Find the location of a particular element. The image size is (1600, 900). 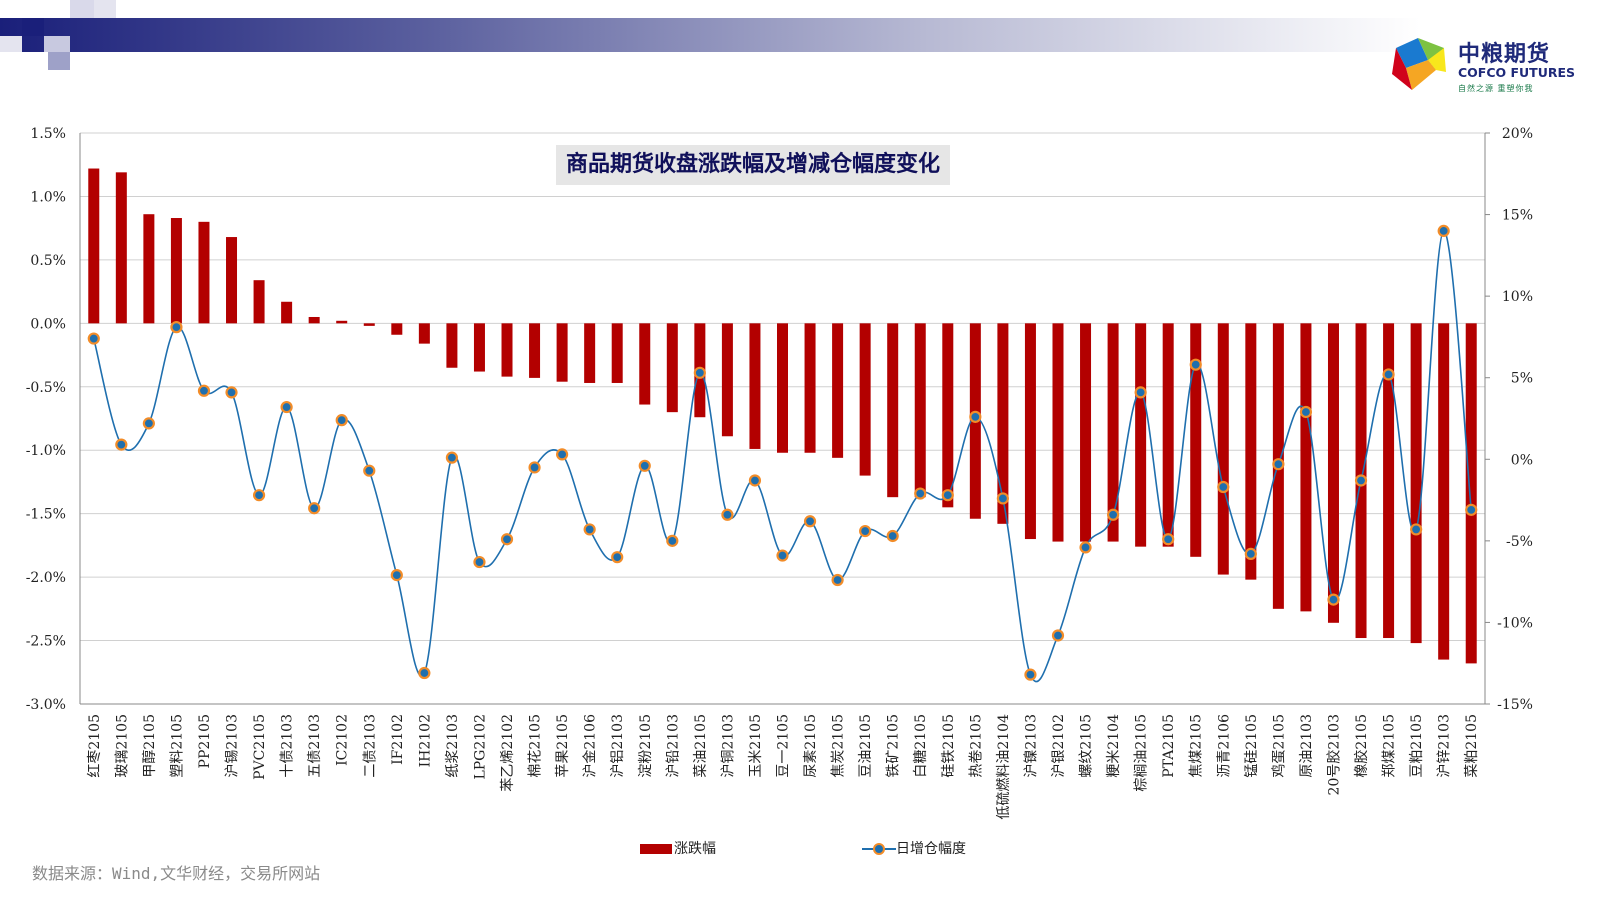

x-category-label: 尿素2105 is located at coordinates (811, 746).